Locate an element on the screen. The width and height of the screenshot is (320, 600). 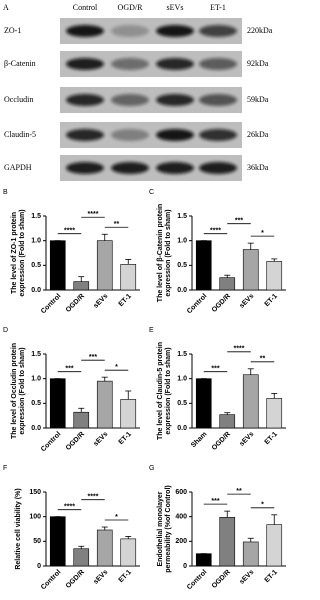
weight-label: 220kDa is located at coordinates (260, 30).